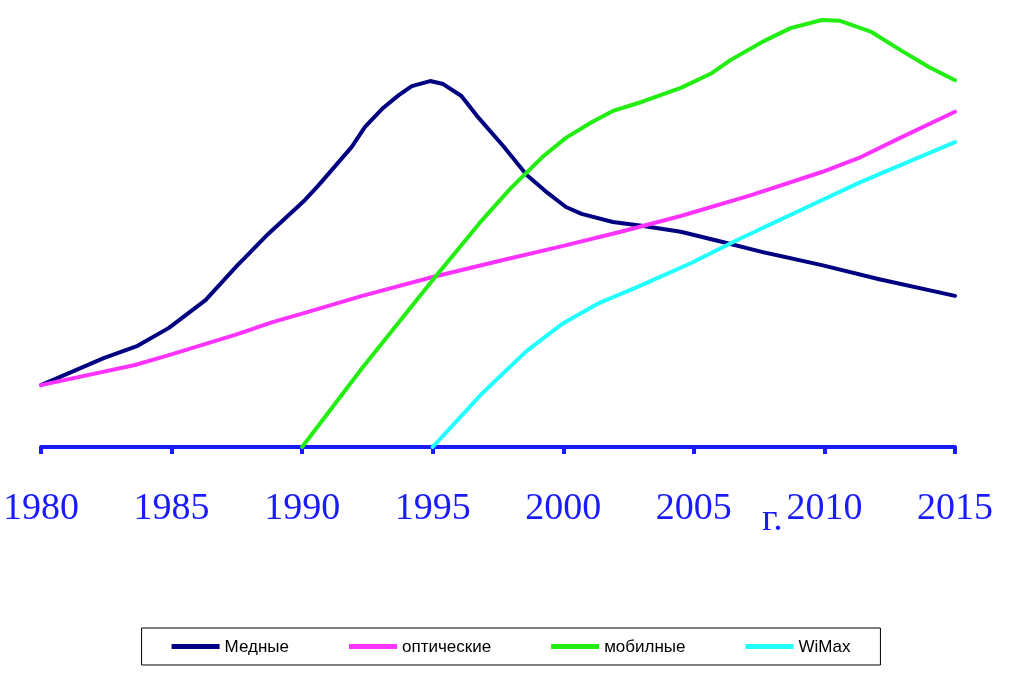 This screenshot has height=677, width=1022. I want to click on x-tick-label: 2010, so click(824, 506).